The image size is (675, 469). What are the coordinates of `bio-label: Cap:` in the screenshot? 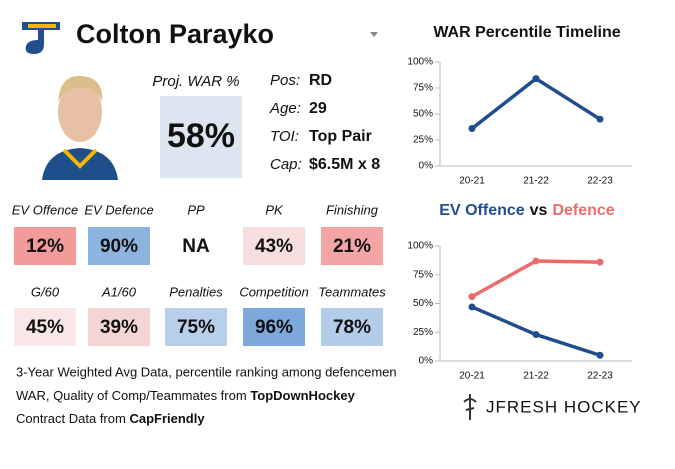 It's located at (286, 164).